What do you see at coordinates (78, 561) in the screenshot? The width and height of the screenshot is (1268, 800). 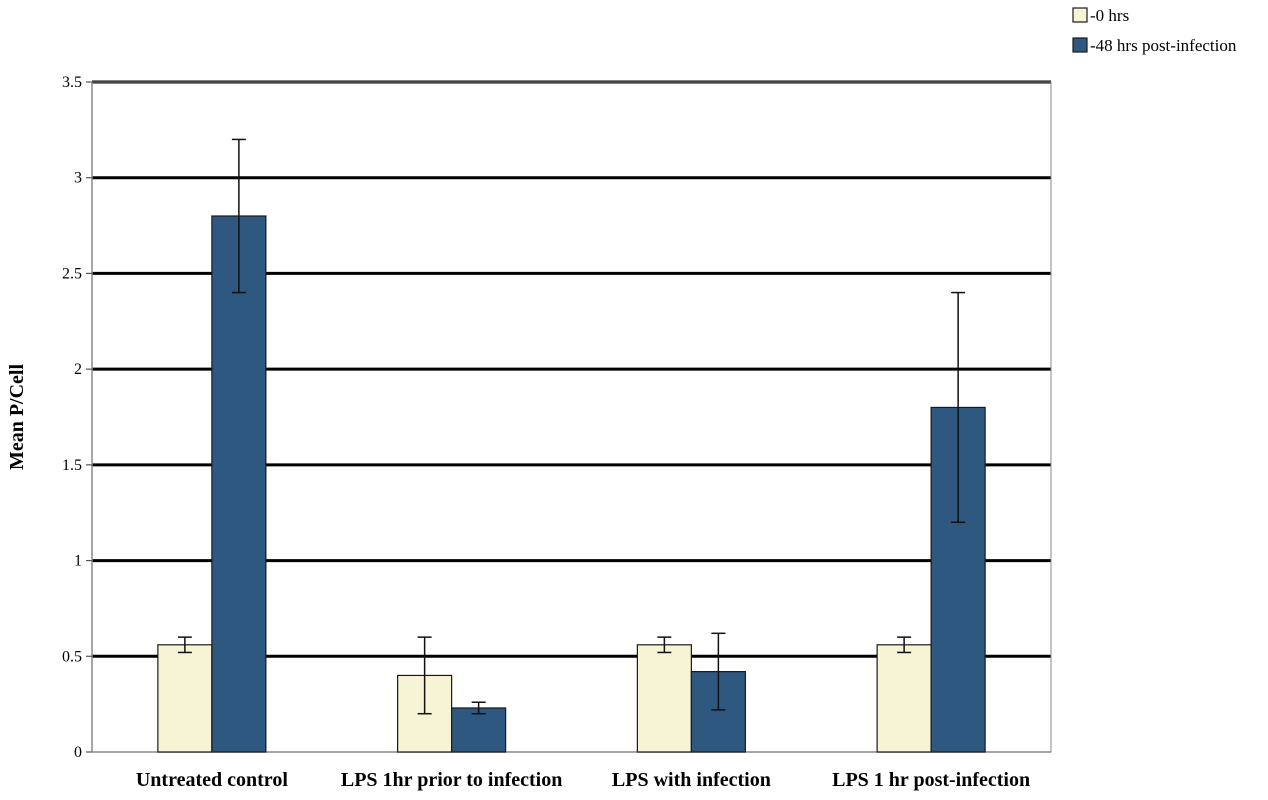 I see `y-tick-label-2: 1` at bounding box center [78, 561].